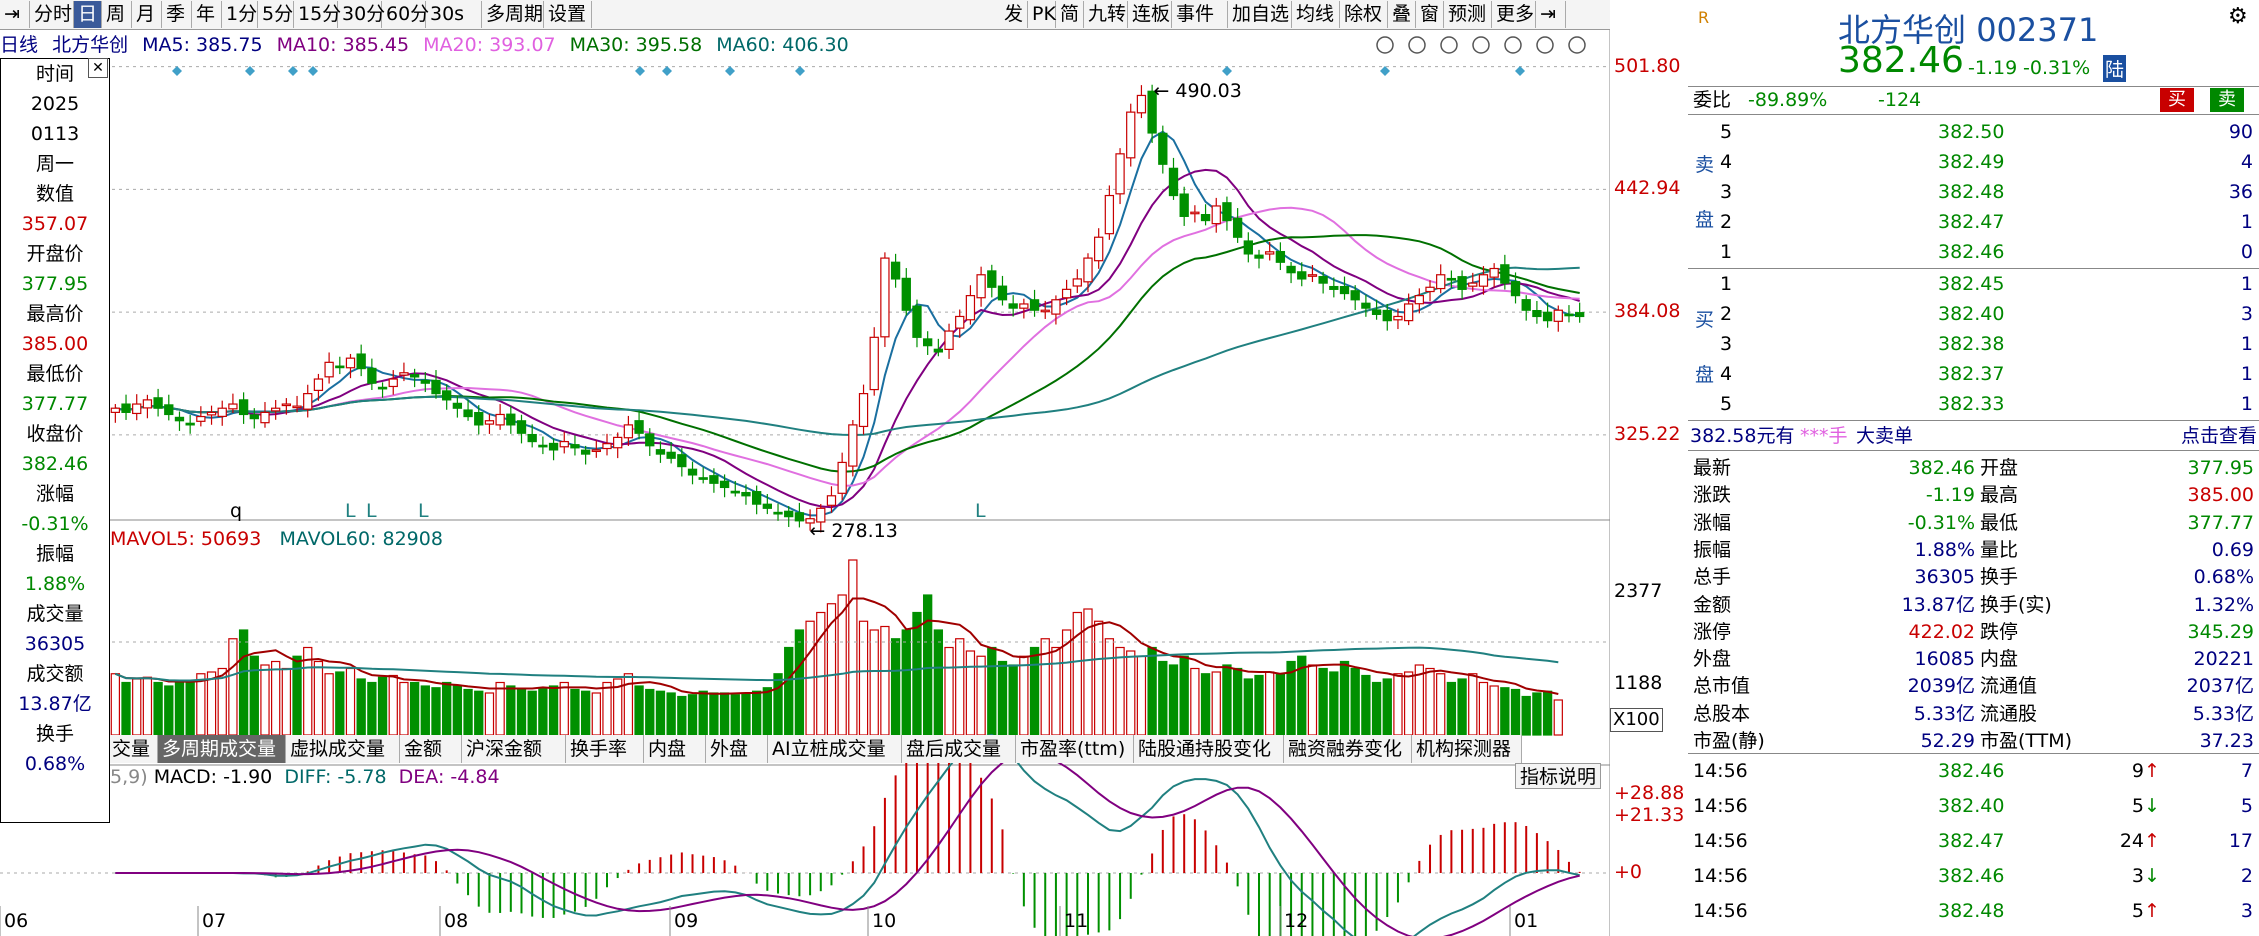 Image resolution: width=2259 pixels, height=936 pixels. I want to click on indicator-tab: 换手率, so click(605, 749).